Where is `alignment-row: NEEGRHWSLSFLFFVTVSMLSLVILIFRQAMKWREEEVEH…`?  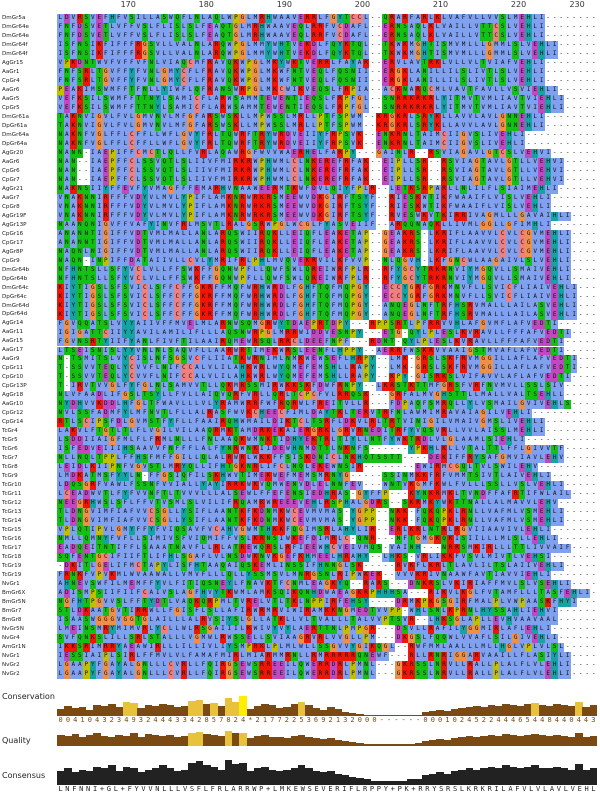
alignment-row: NEEGRHWSLSFLFFVTVSMLSLVILIFRQAMKWREEEVEH… is located at coordinates (327, 503).